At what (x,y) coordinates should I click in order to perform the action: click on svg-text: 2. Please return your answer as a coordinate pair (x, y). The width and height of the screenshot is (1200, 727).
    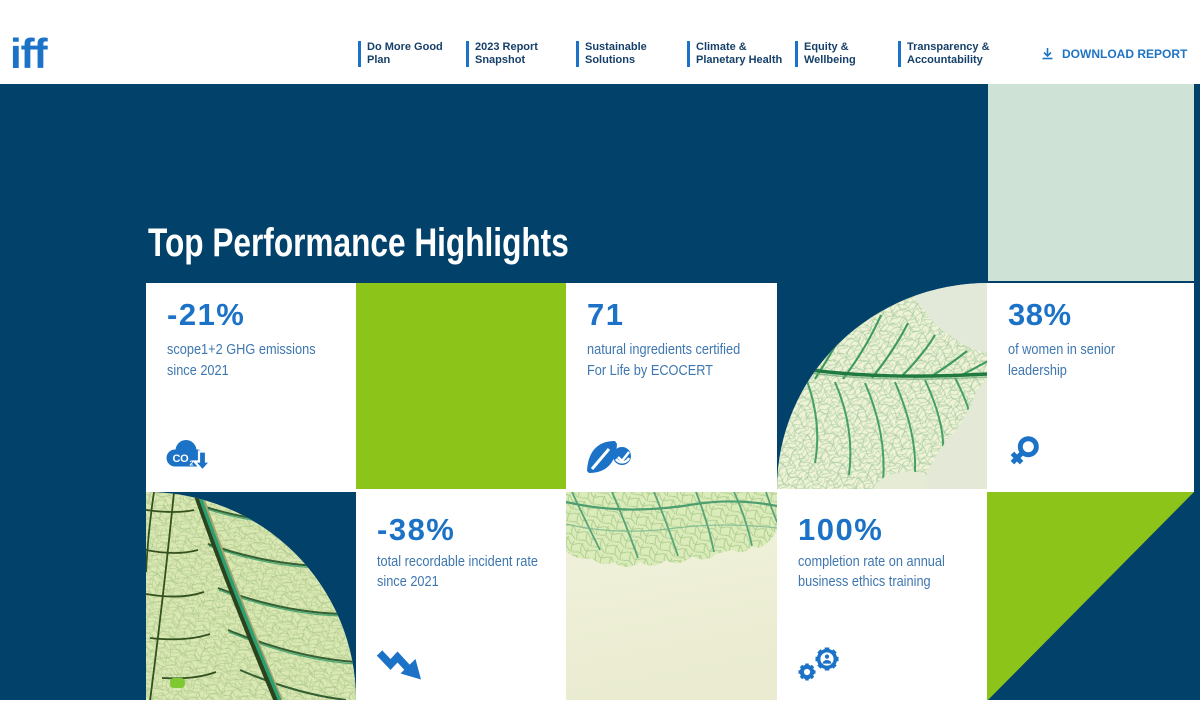
    Looking at the image, I should click on (192, 464).